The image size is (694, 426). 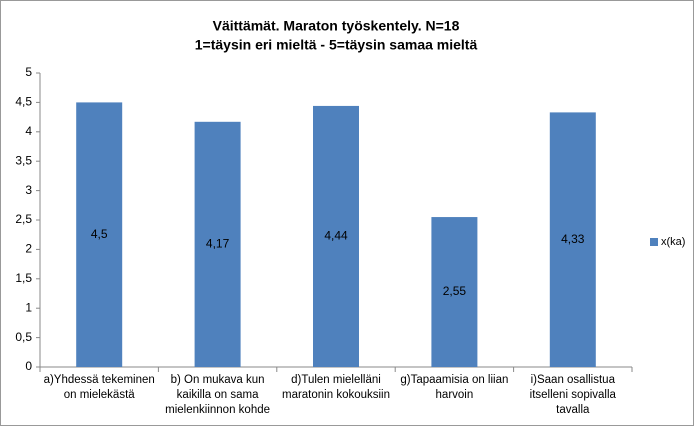 I want to click on data-label: 4,5, so click(x=99, y=234).